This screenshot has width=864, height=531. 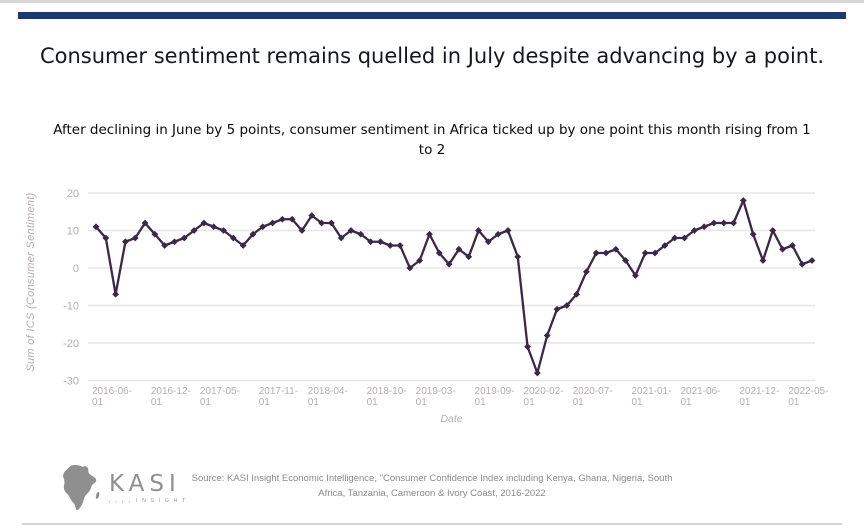 What do you see at coordinates (432, 1) in the screenshot?
I see `top-edge-line` at bounding box center [432, 1].